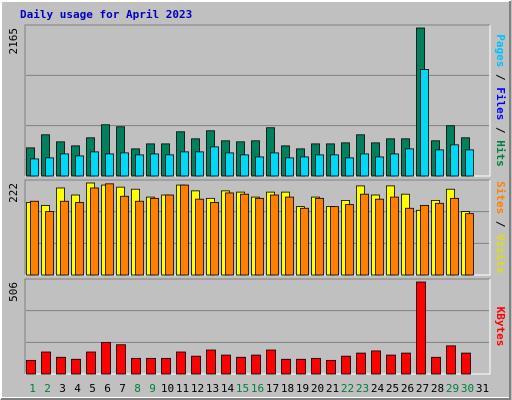  Describe the element at coordinates (122, 388) in the screenshot. I see `x-tick-label: 7` at that location.